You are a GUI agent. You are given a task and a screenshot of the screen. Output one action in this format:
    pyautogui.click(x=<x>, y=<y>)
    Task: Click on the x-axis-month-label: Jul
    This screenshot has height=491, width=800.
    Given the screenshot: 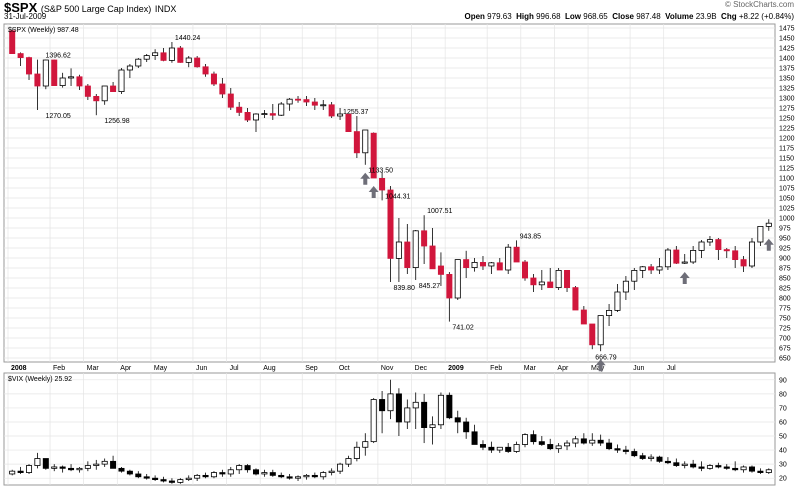 What is the action you would take?
    pyautogui.click(x=671, y=368)
    